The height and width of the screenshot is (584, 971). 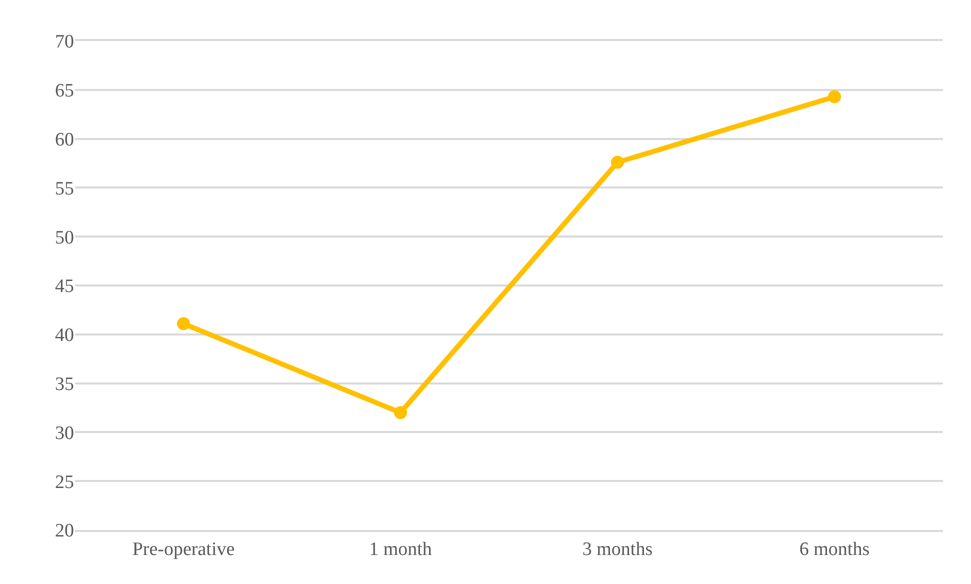 I want to click on y-tick-label: 30, so click(x=64, y=433).